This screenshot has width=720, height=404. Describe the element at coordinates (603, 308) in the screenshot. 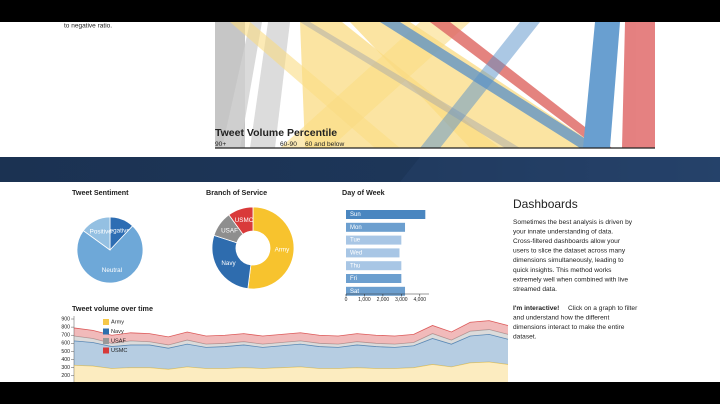

I see `interactive-line: Click on a graph to filter` at that location.